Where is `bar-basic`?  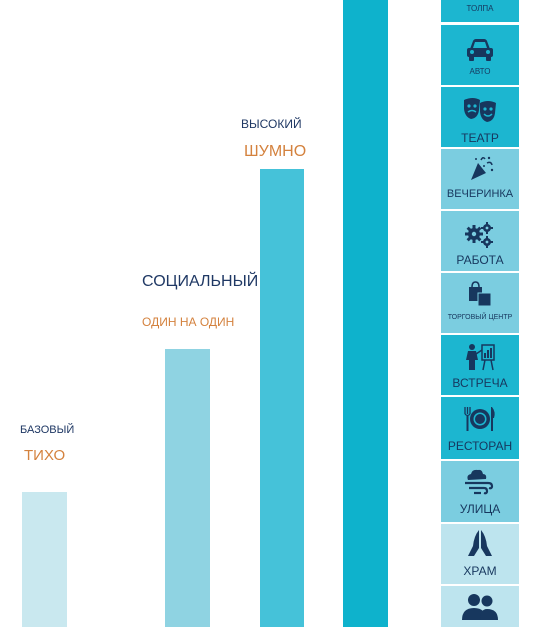 bar-basic is located at coordinates (44, 559).